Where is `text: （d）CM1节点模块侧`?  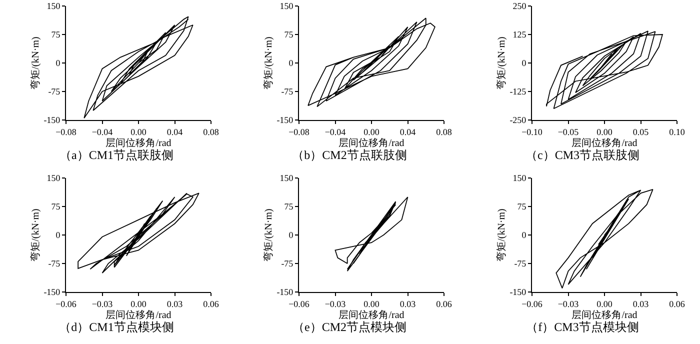 text: （d）CM1节点模块侧 is located at coordinates (116, 327).